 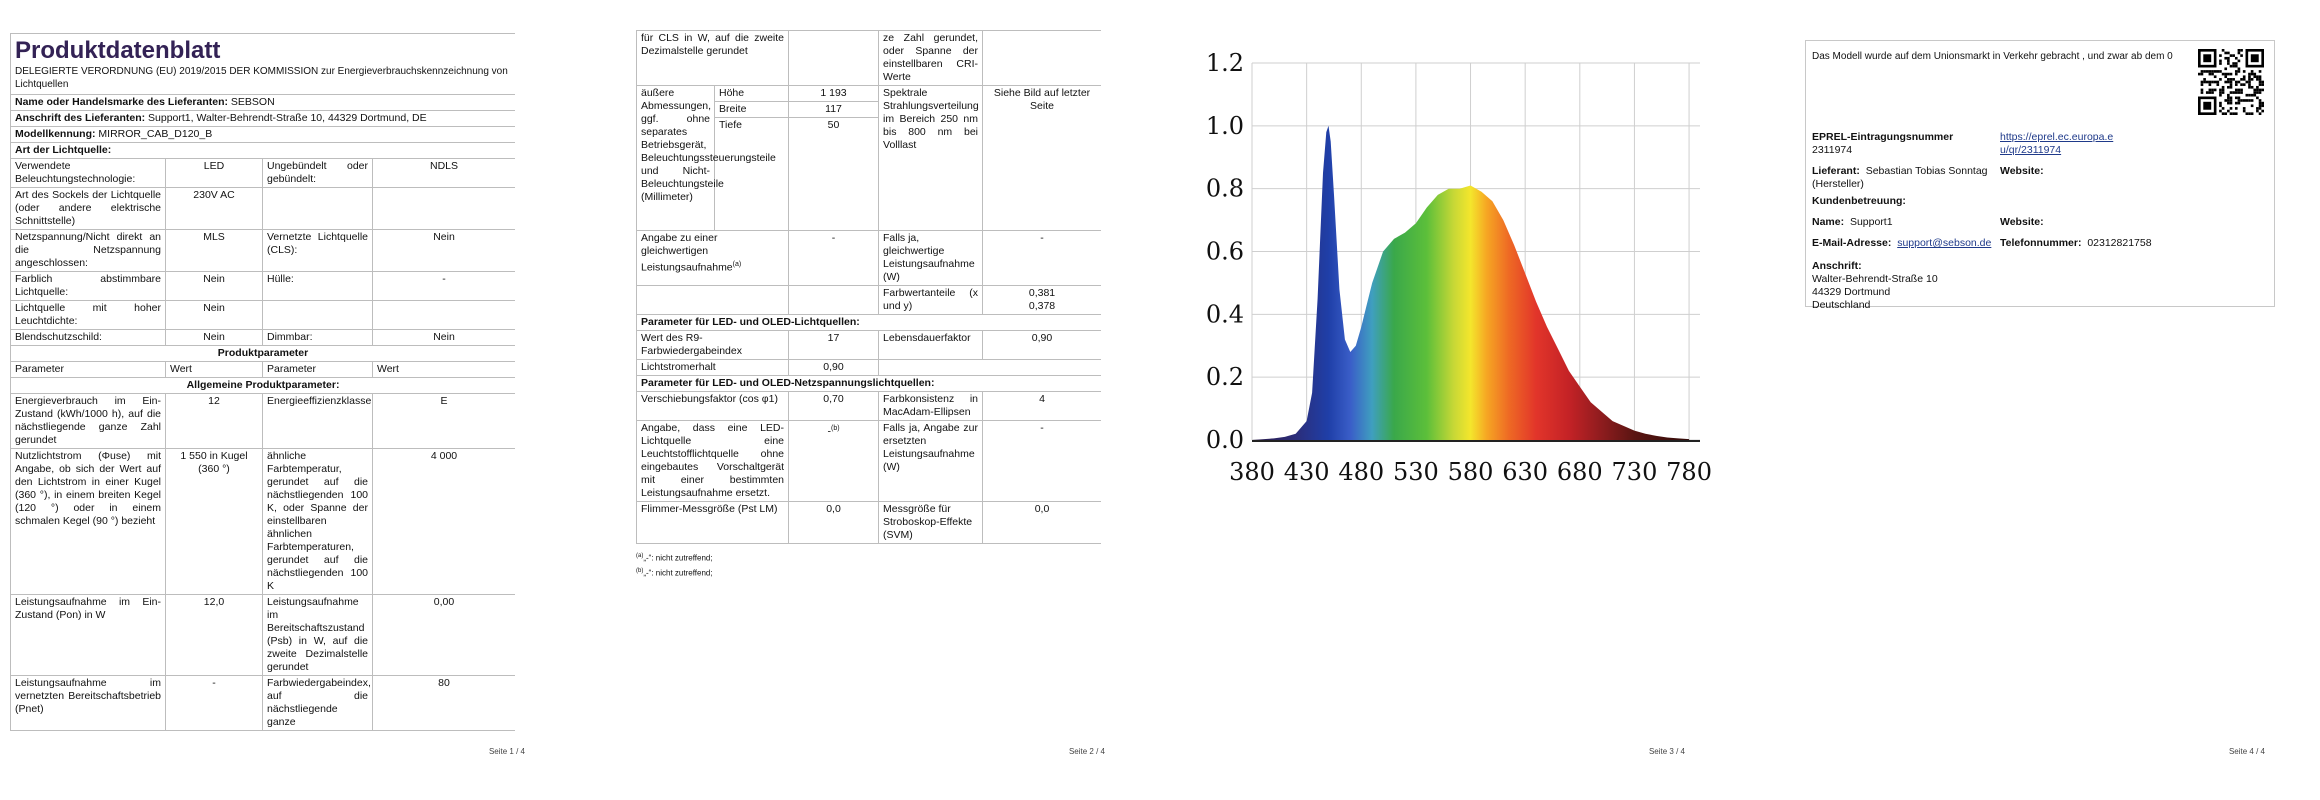 What do you see at coordinates (317, 286) in the screenshot?
I see `param-label: Hülle:` at bounding box center [317, 286].